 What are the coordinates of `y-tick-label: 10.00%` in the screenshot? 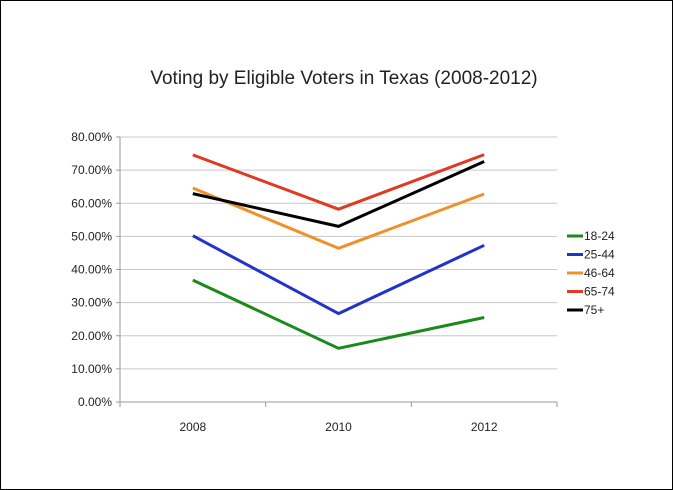 It's located at (91, 369).